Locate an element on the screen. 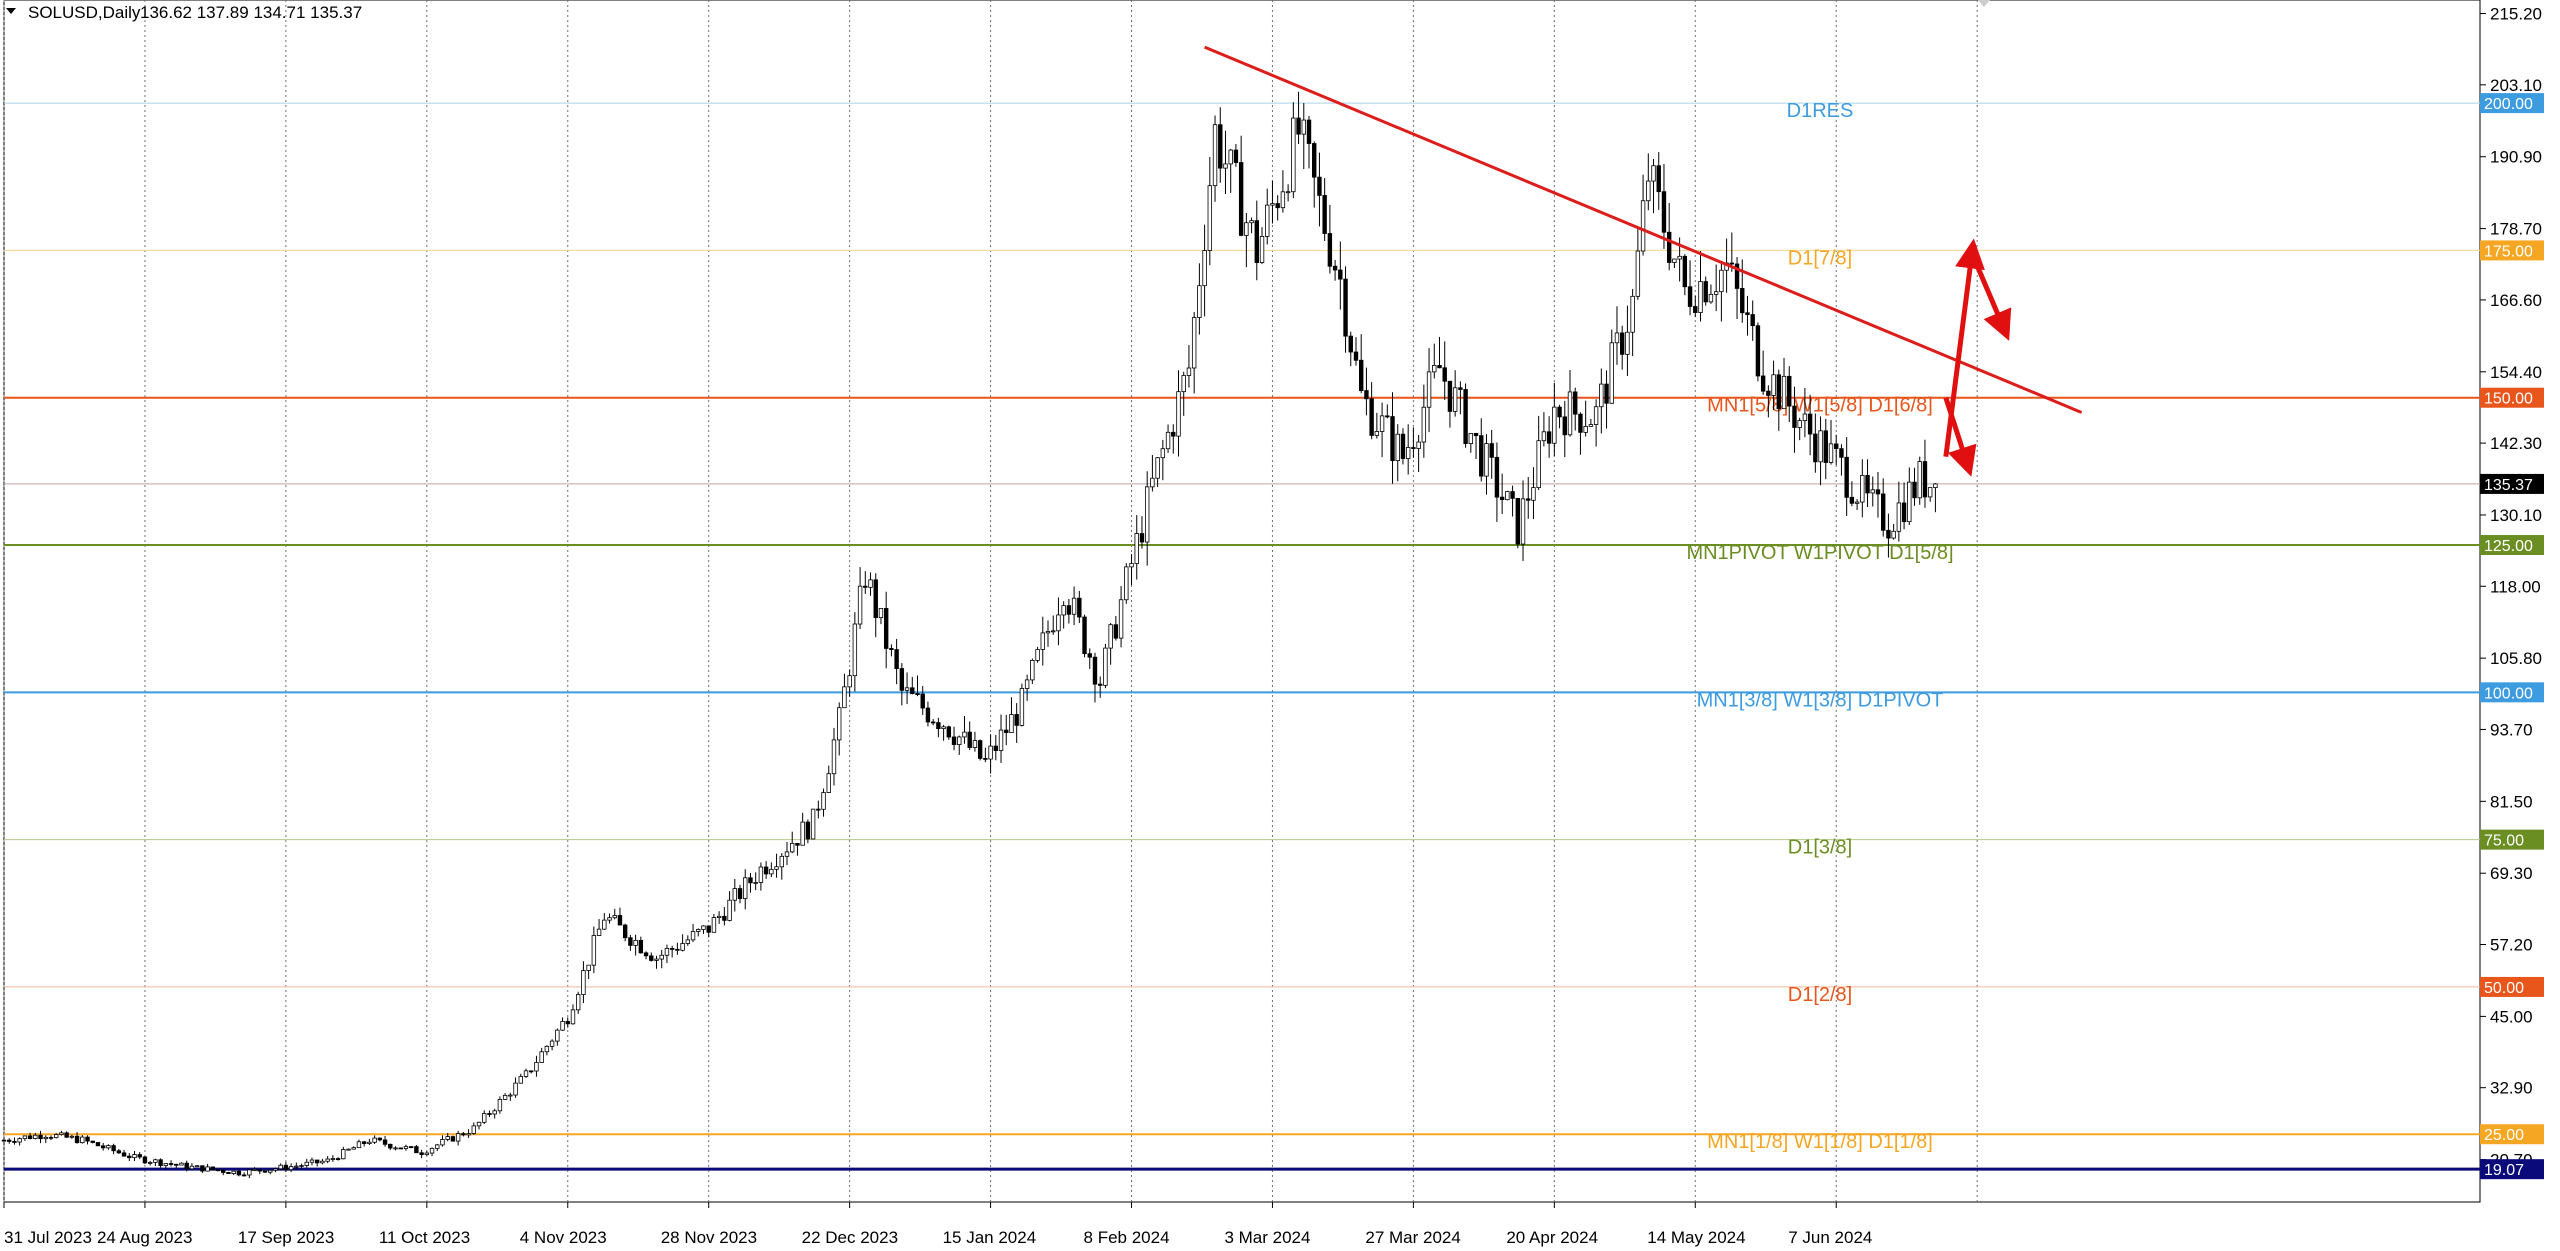 The image size is (2560, 1251). y-tick-label: 178.70 is located at coordinates (2516, 229).